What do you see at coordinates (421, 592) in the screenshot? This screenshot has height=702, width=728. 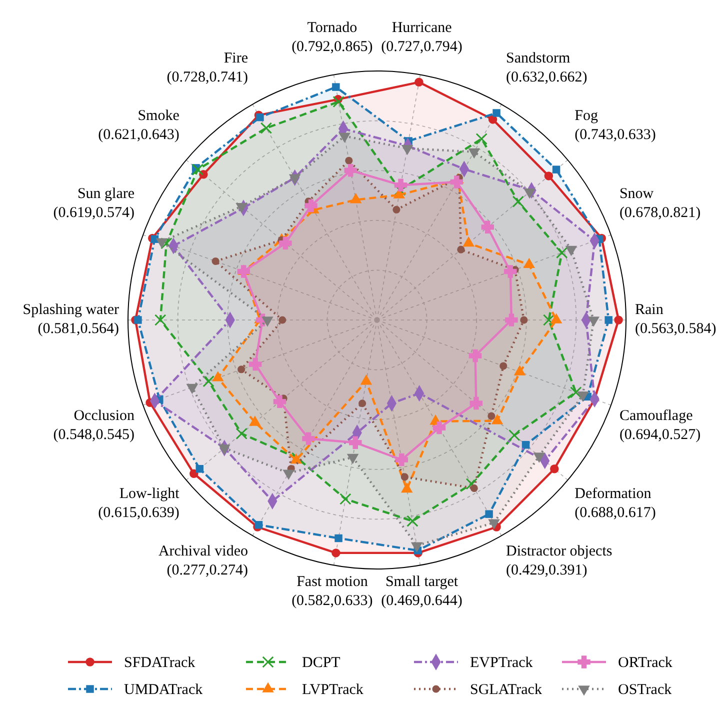 I see `spoke-label: Small target (0.469,0.644)` at bounding box center [421, 592].